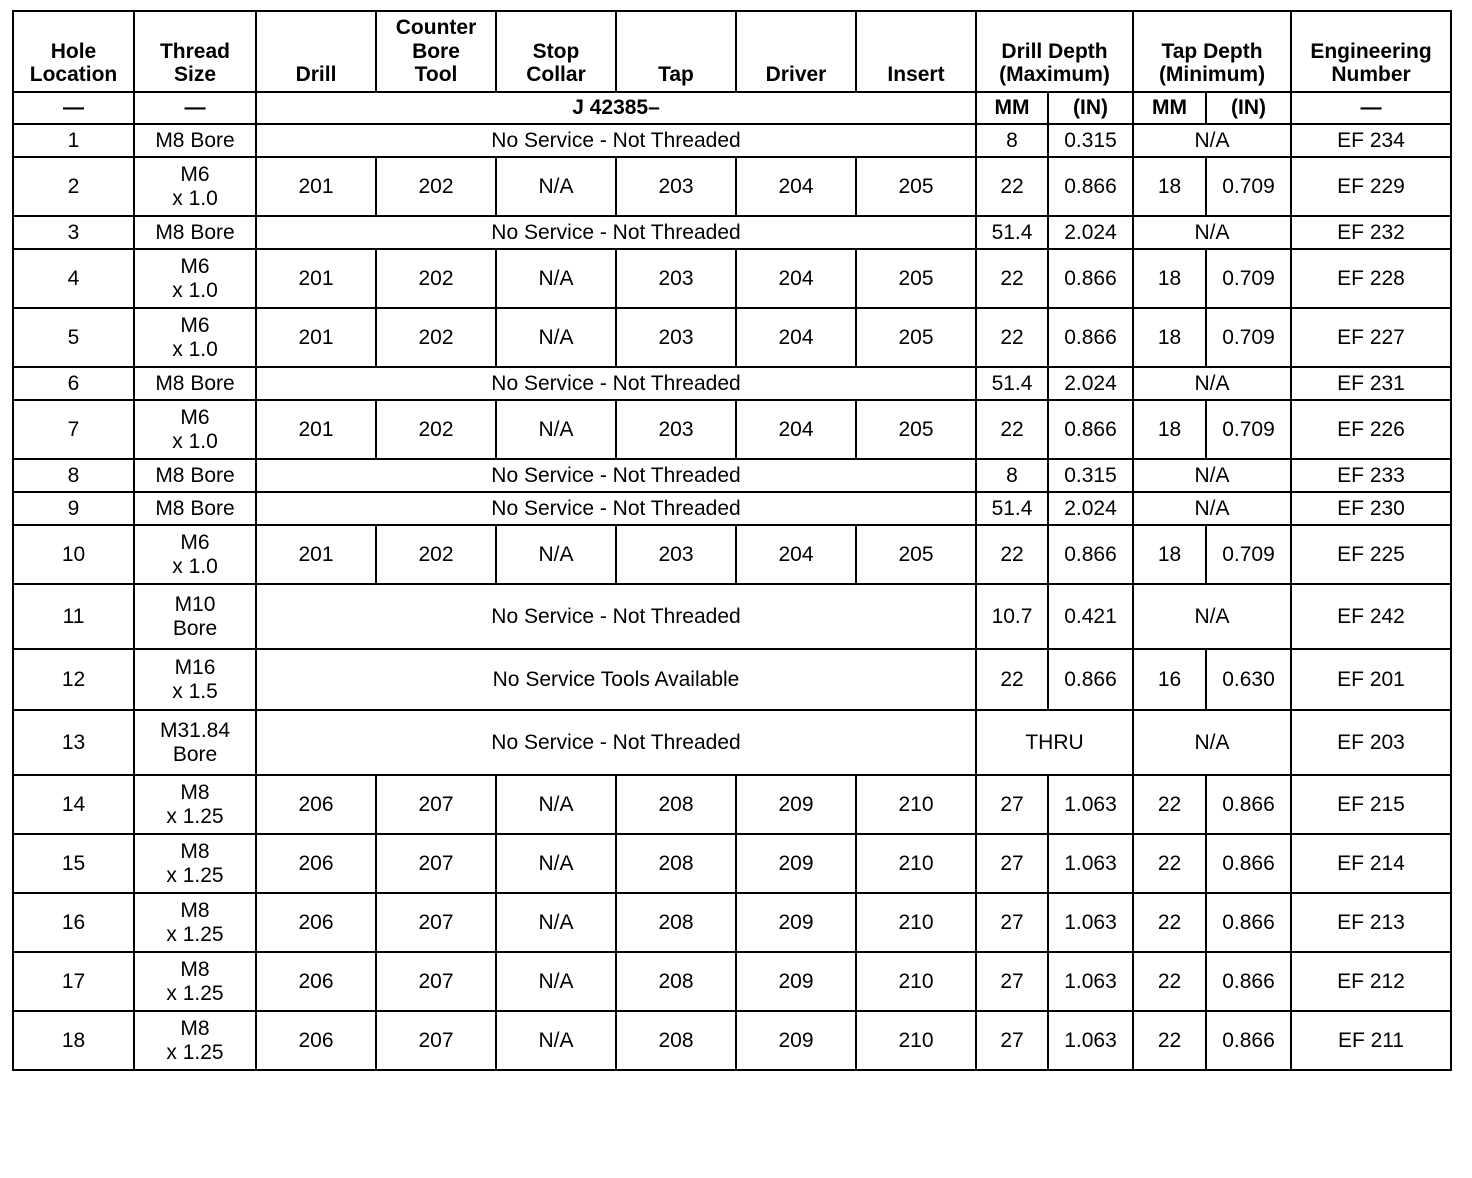 Image resolution: width=1472 pixels, height=1178 pixels. I want to click on table-cell: 1, so click(73, 140).